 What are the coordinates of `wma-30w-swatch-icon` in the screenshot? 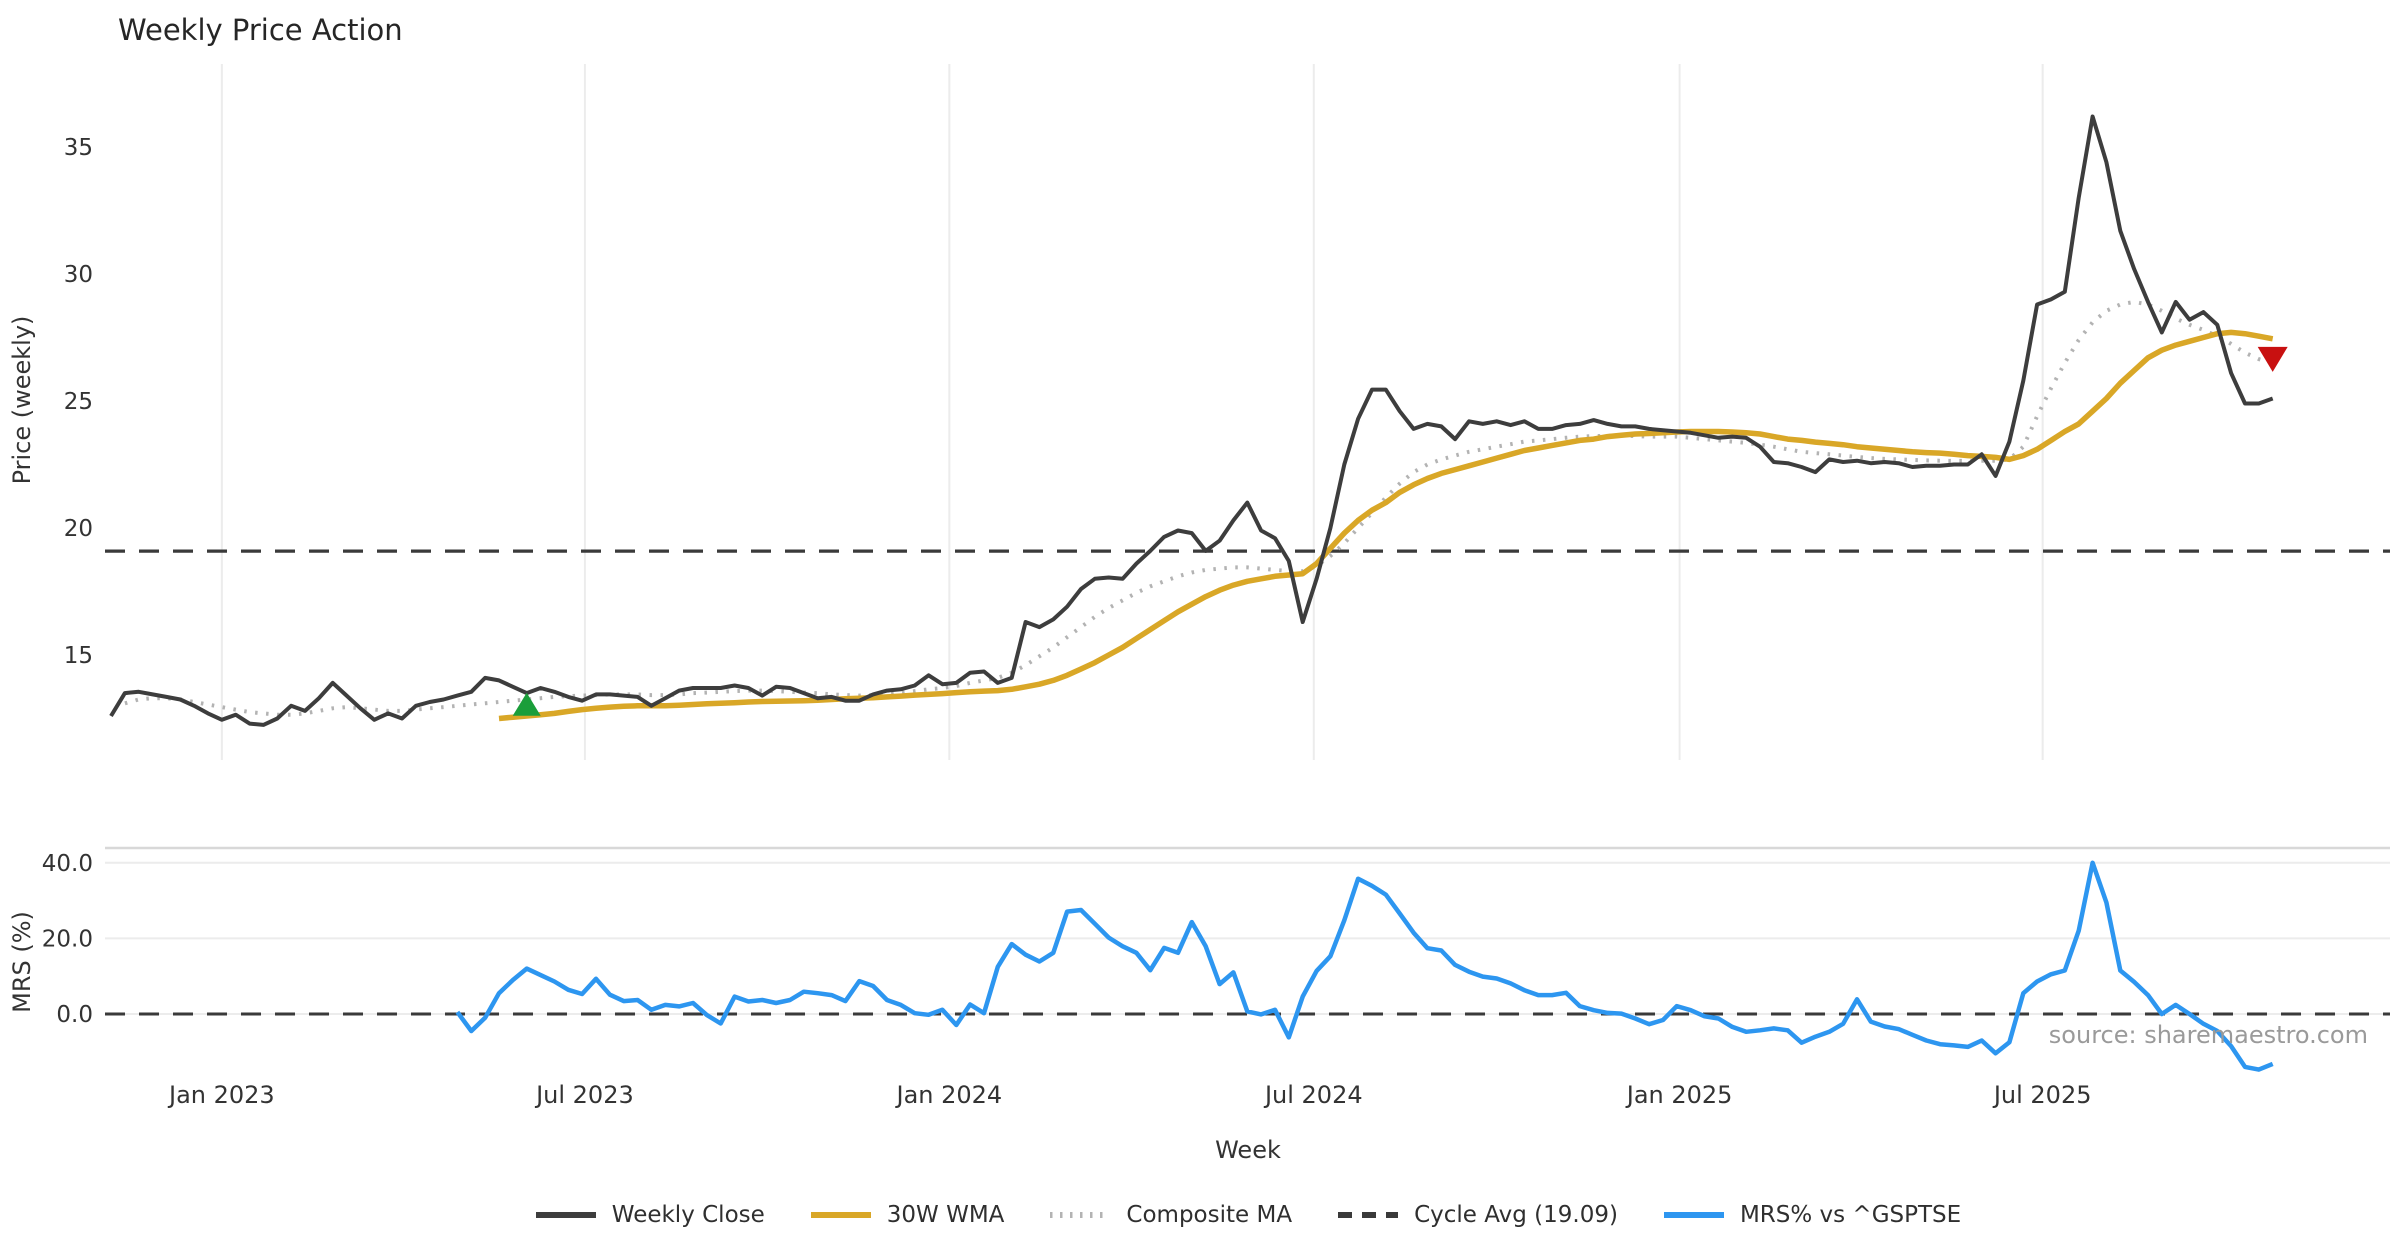 It's located at (840, 1215).